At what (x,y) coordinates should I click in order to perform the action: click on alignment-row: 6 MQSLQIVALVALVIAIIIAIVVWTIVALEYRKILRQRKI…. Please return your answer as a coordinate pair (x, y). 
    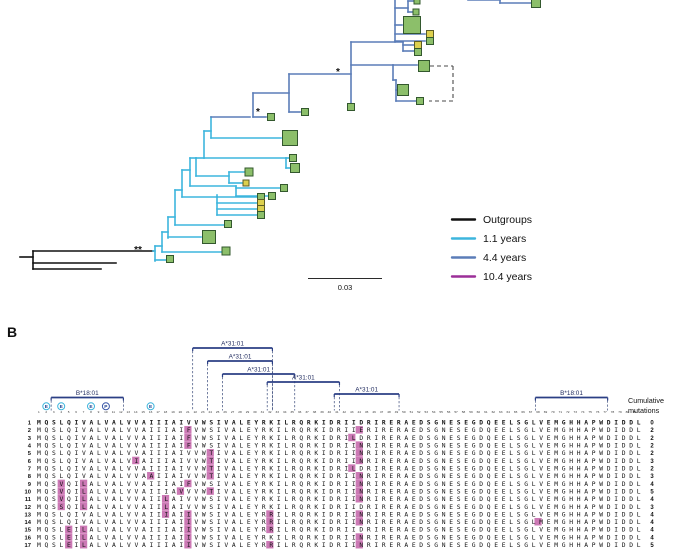
    Looking at the image, I should click on (341, 460).